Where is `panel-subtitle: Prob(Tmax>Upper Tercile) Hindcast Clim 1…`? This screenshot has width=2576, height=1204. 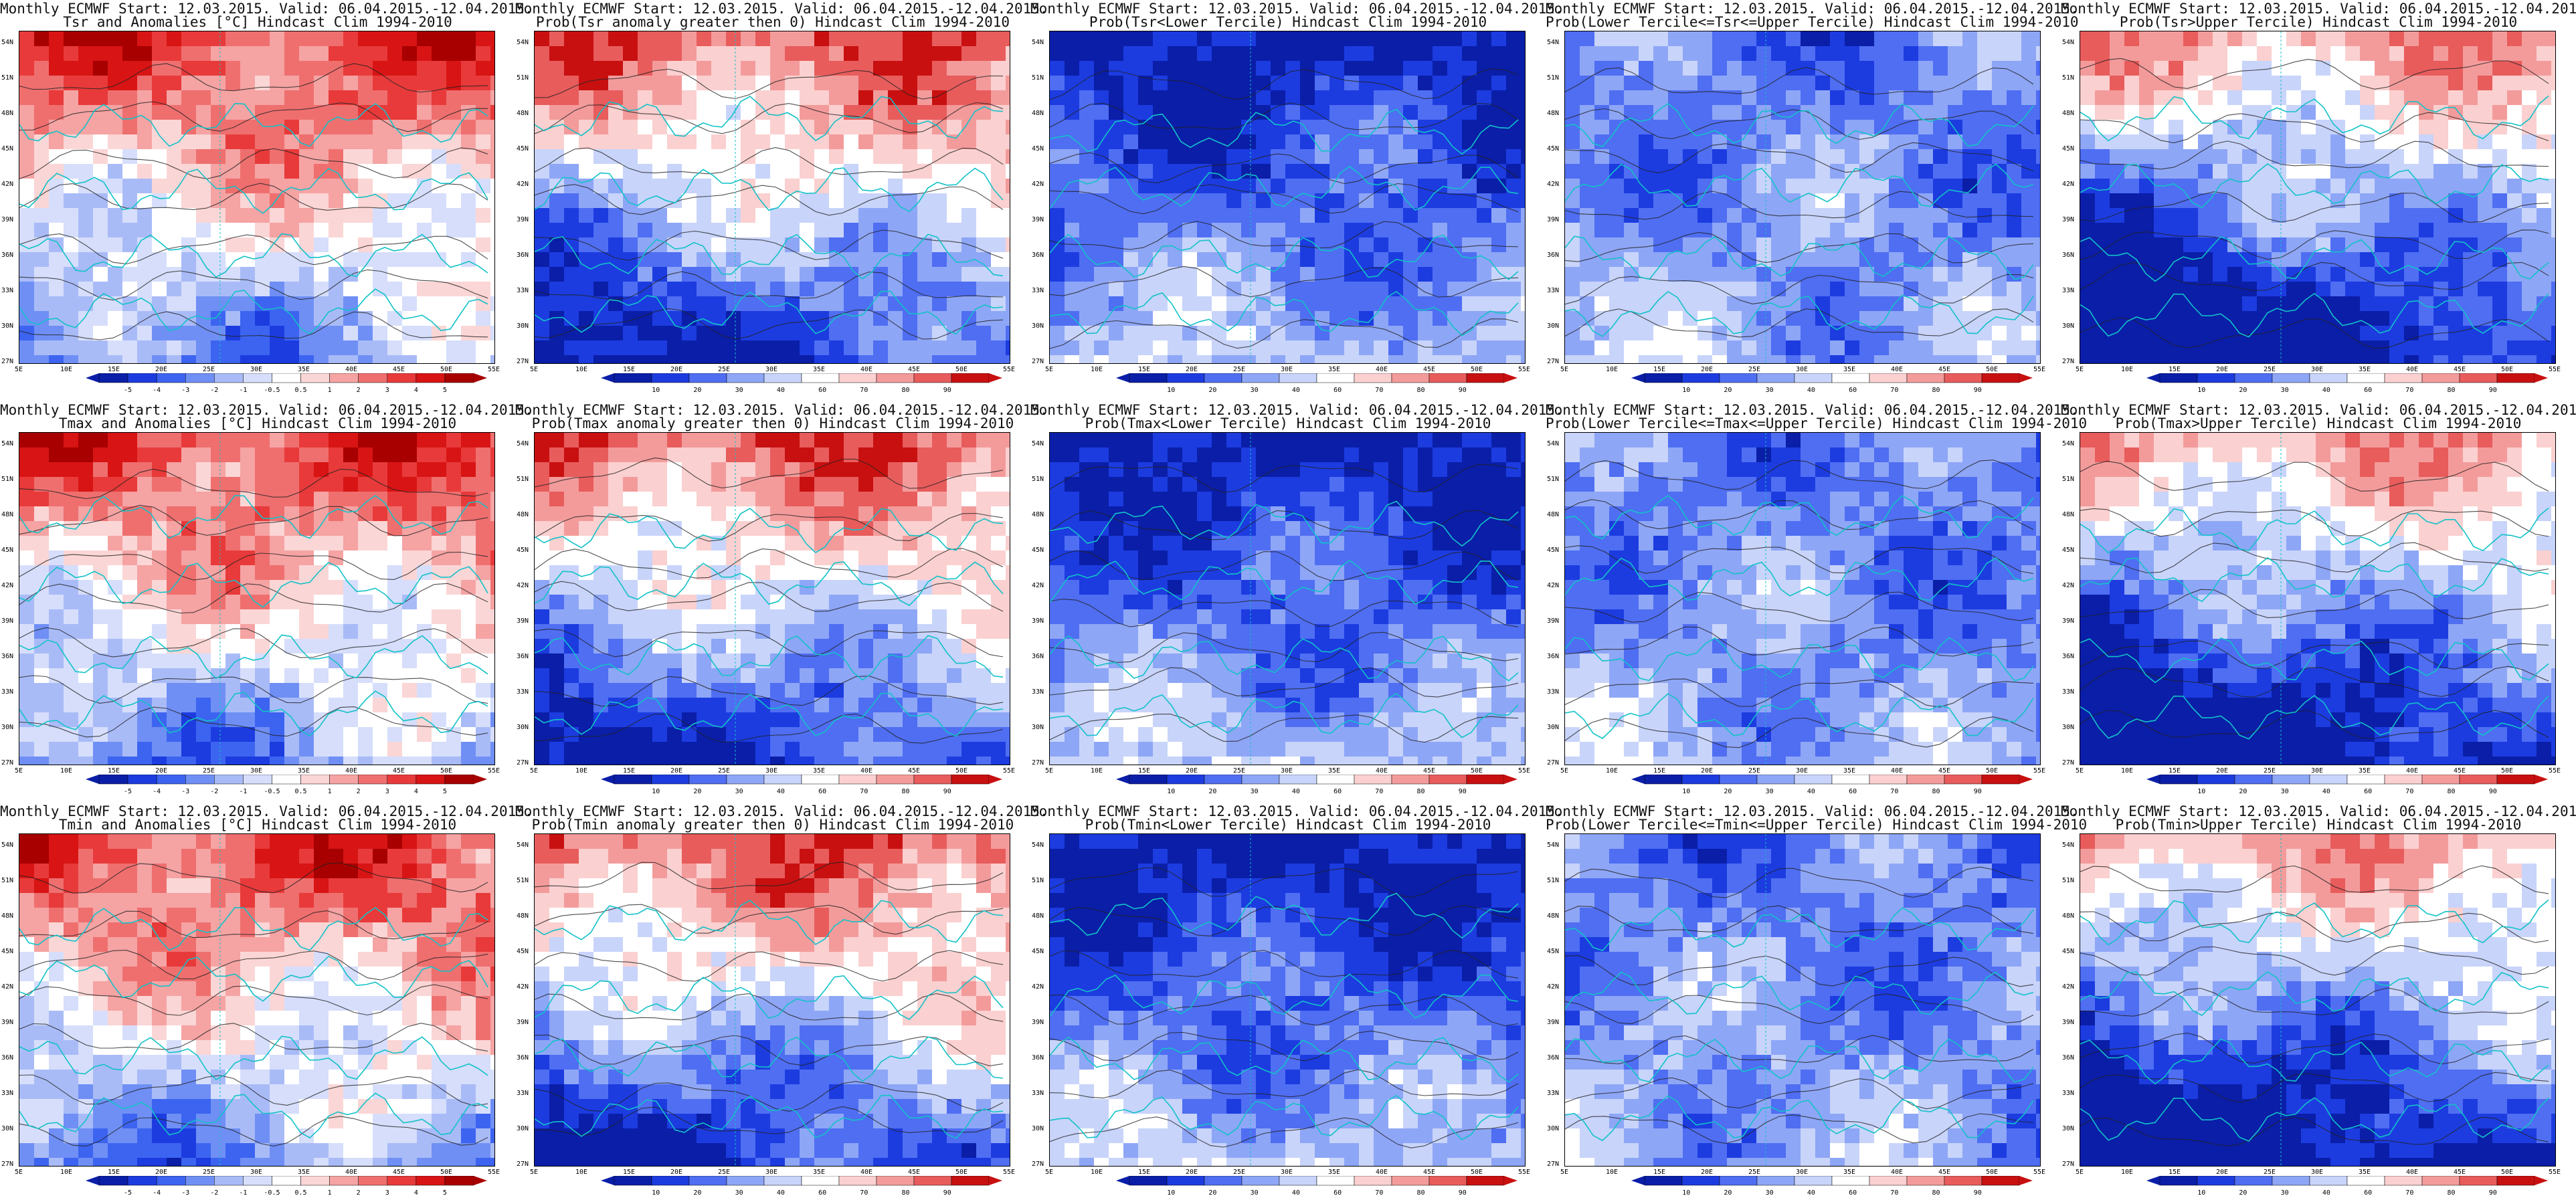
panel-subtitle: Prob(Tmax>Upper Tercile) Hindcast Clim 1… is located at coordinates (2318, 423).